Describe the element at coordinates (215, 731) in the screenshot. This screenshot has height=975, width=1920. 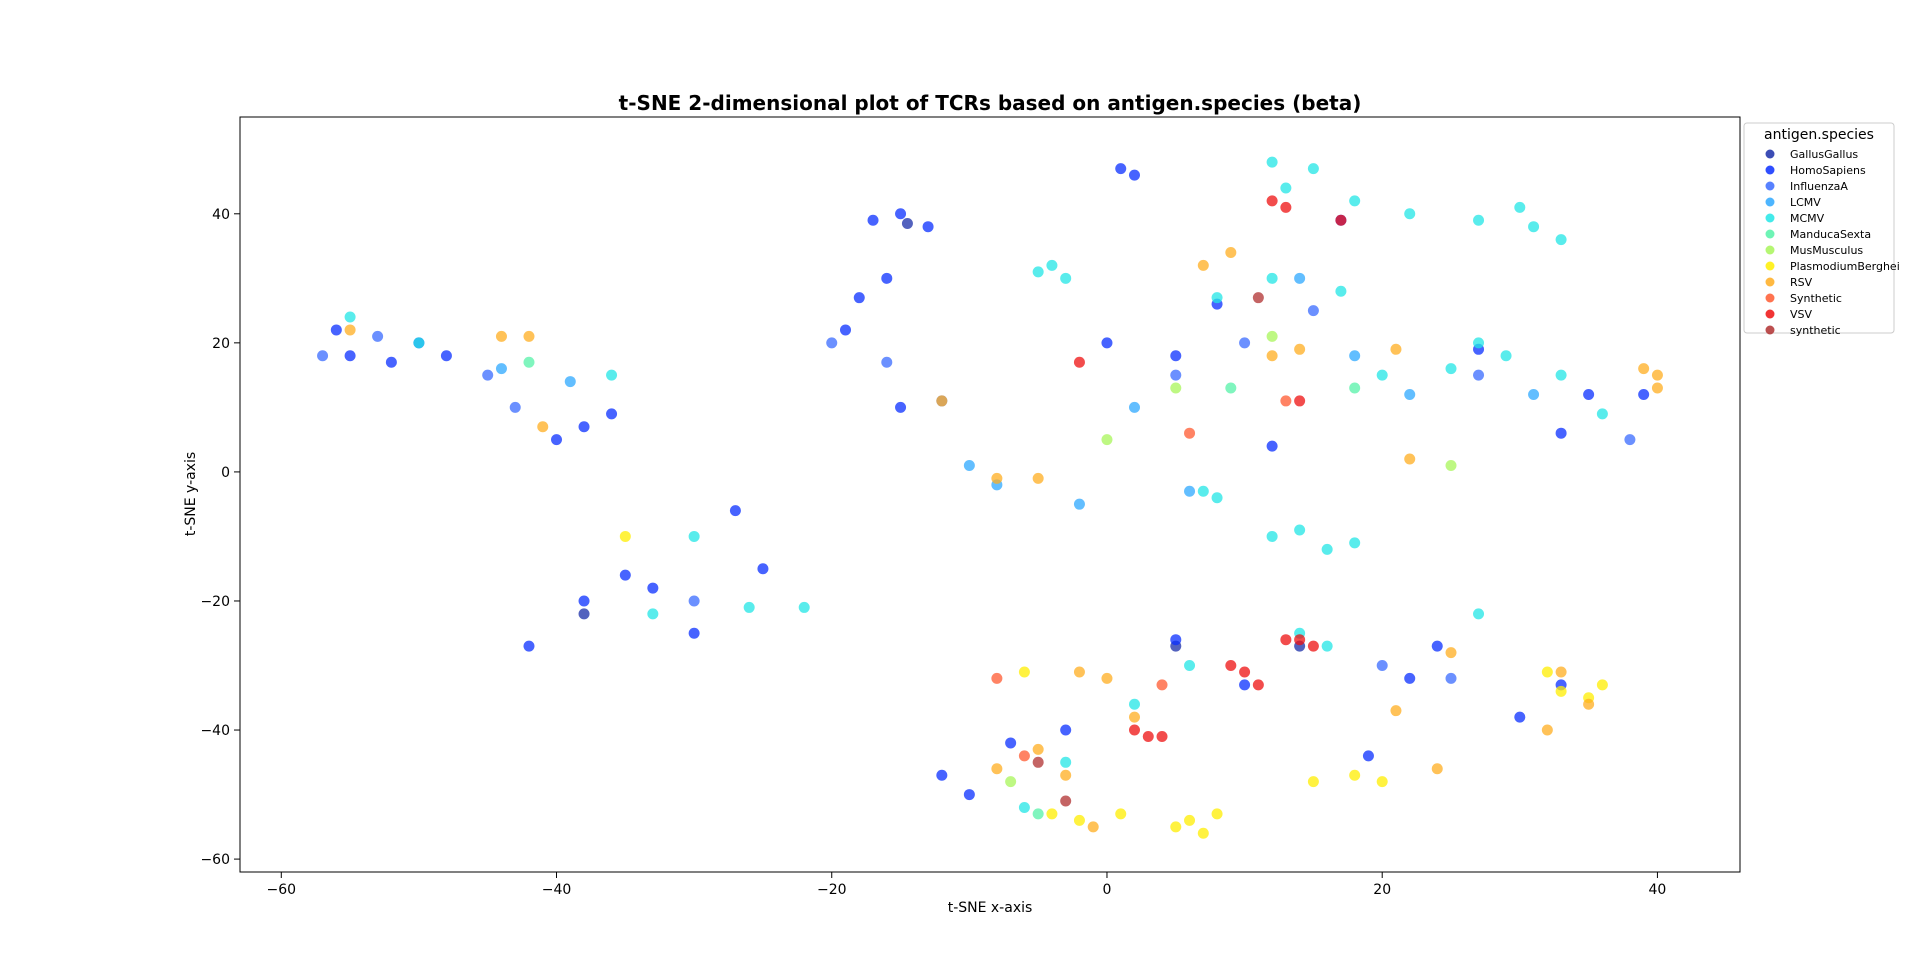
I see `y-tick-label: −40` at that location.